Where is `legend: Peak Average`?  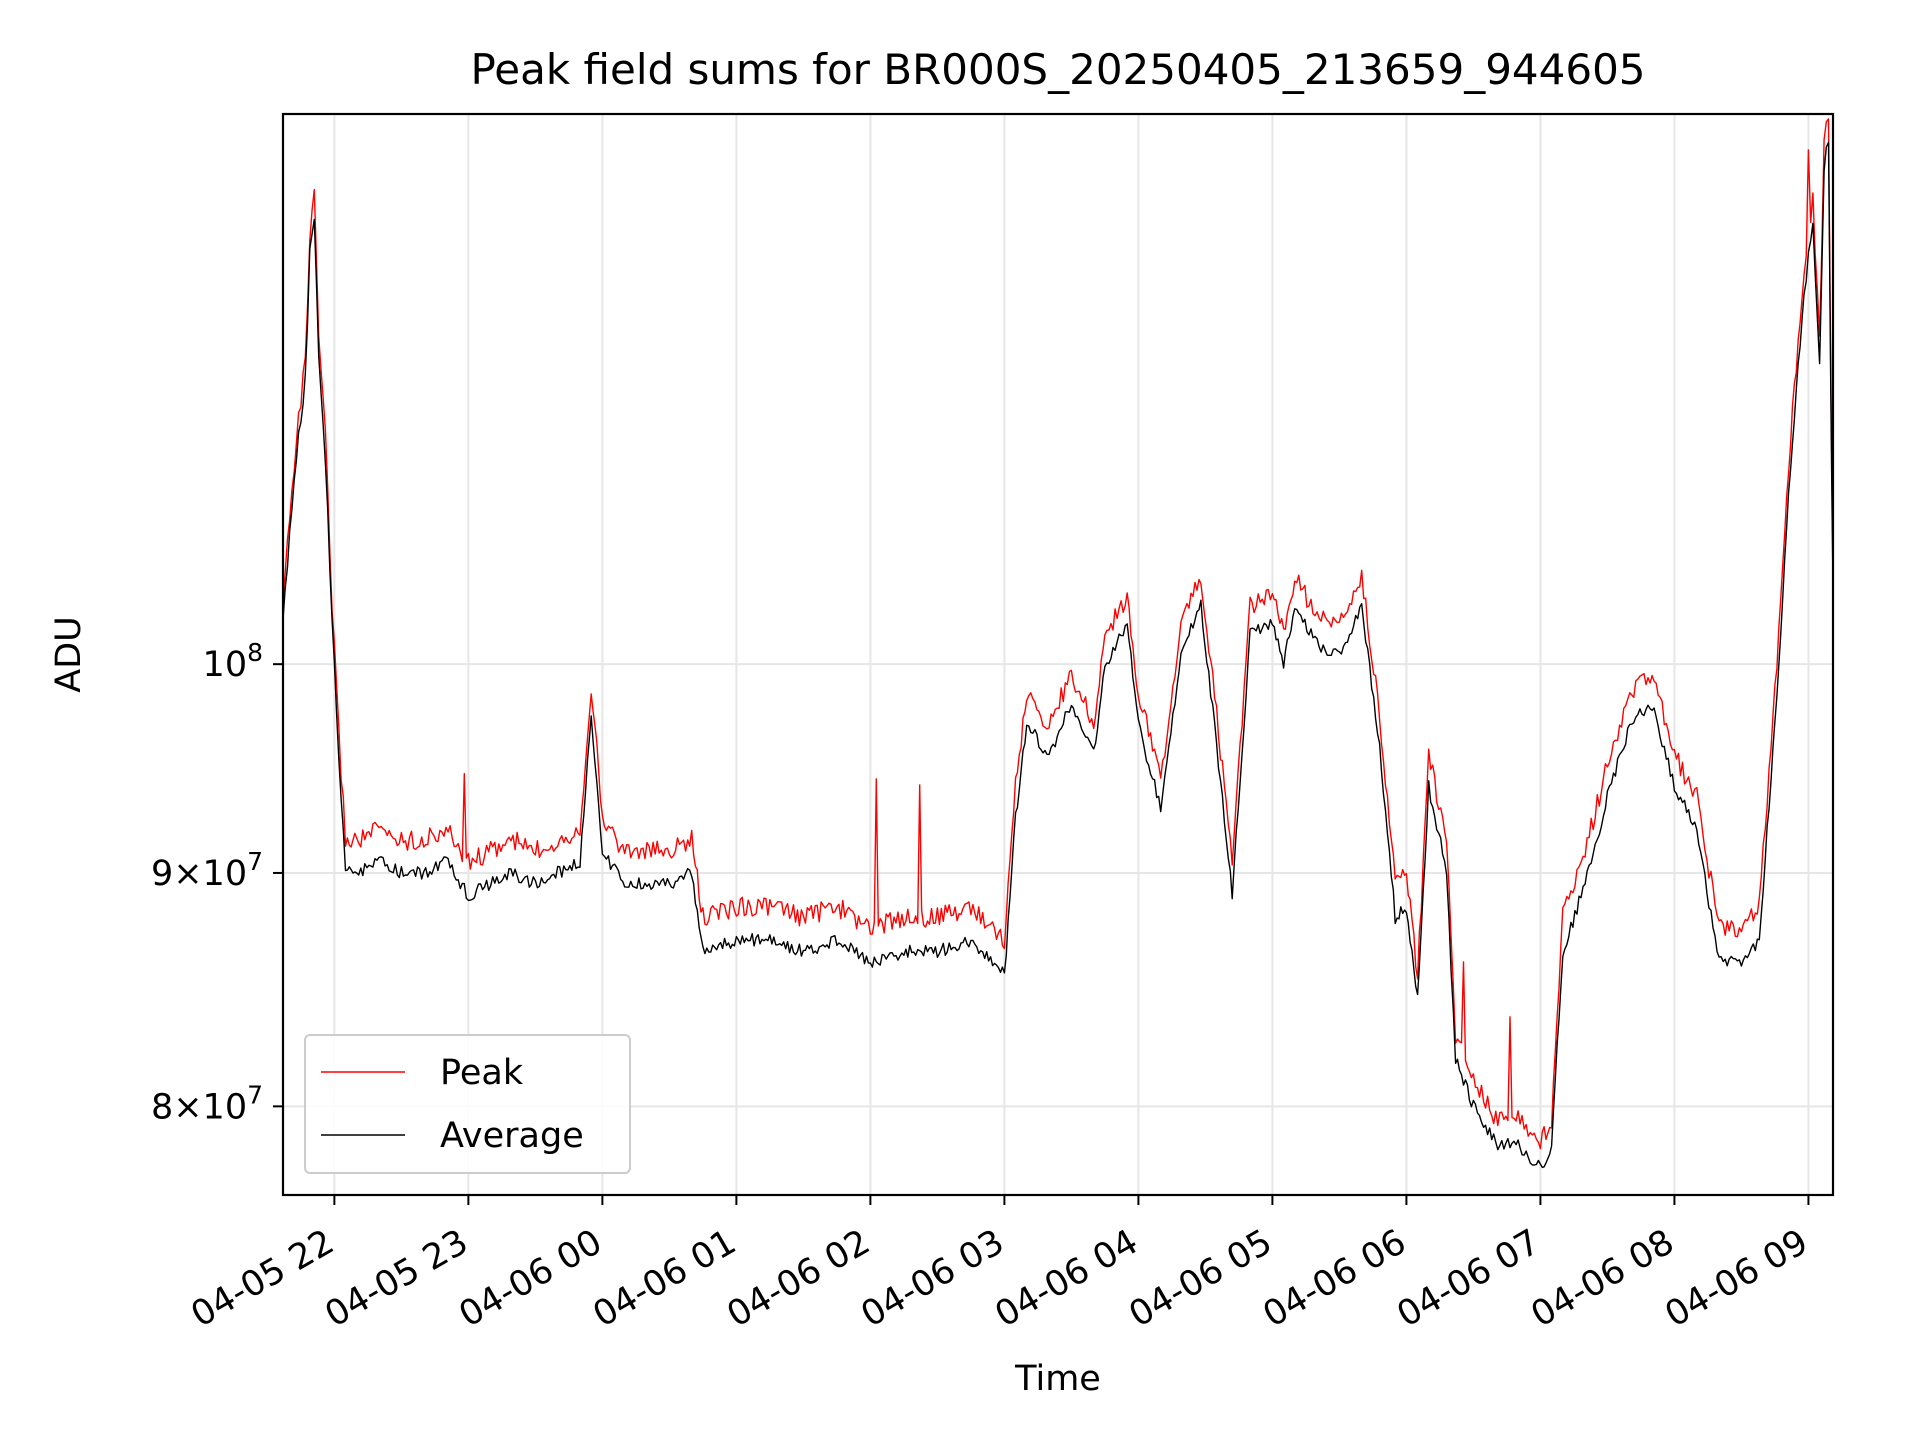
legend: Peak Average is located at coordinates (467, 1104).